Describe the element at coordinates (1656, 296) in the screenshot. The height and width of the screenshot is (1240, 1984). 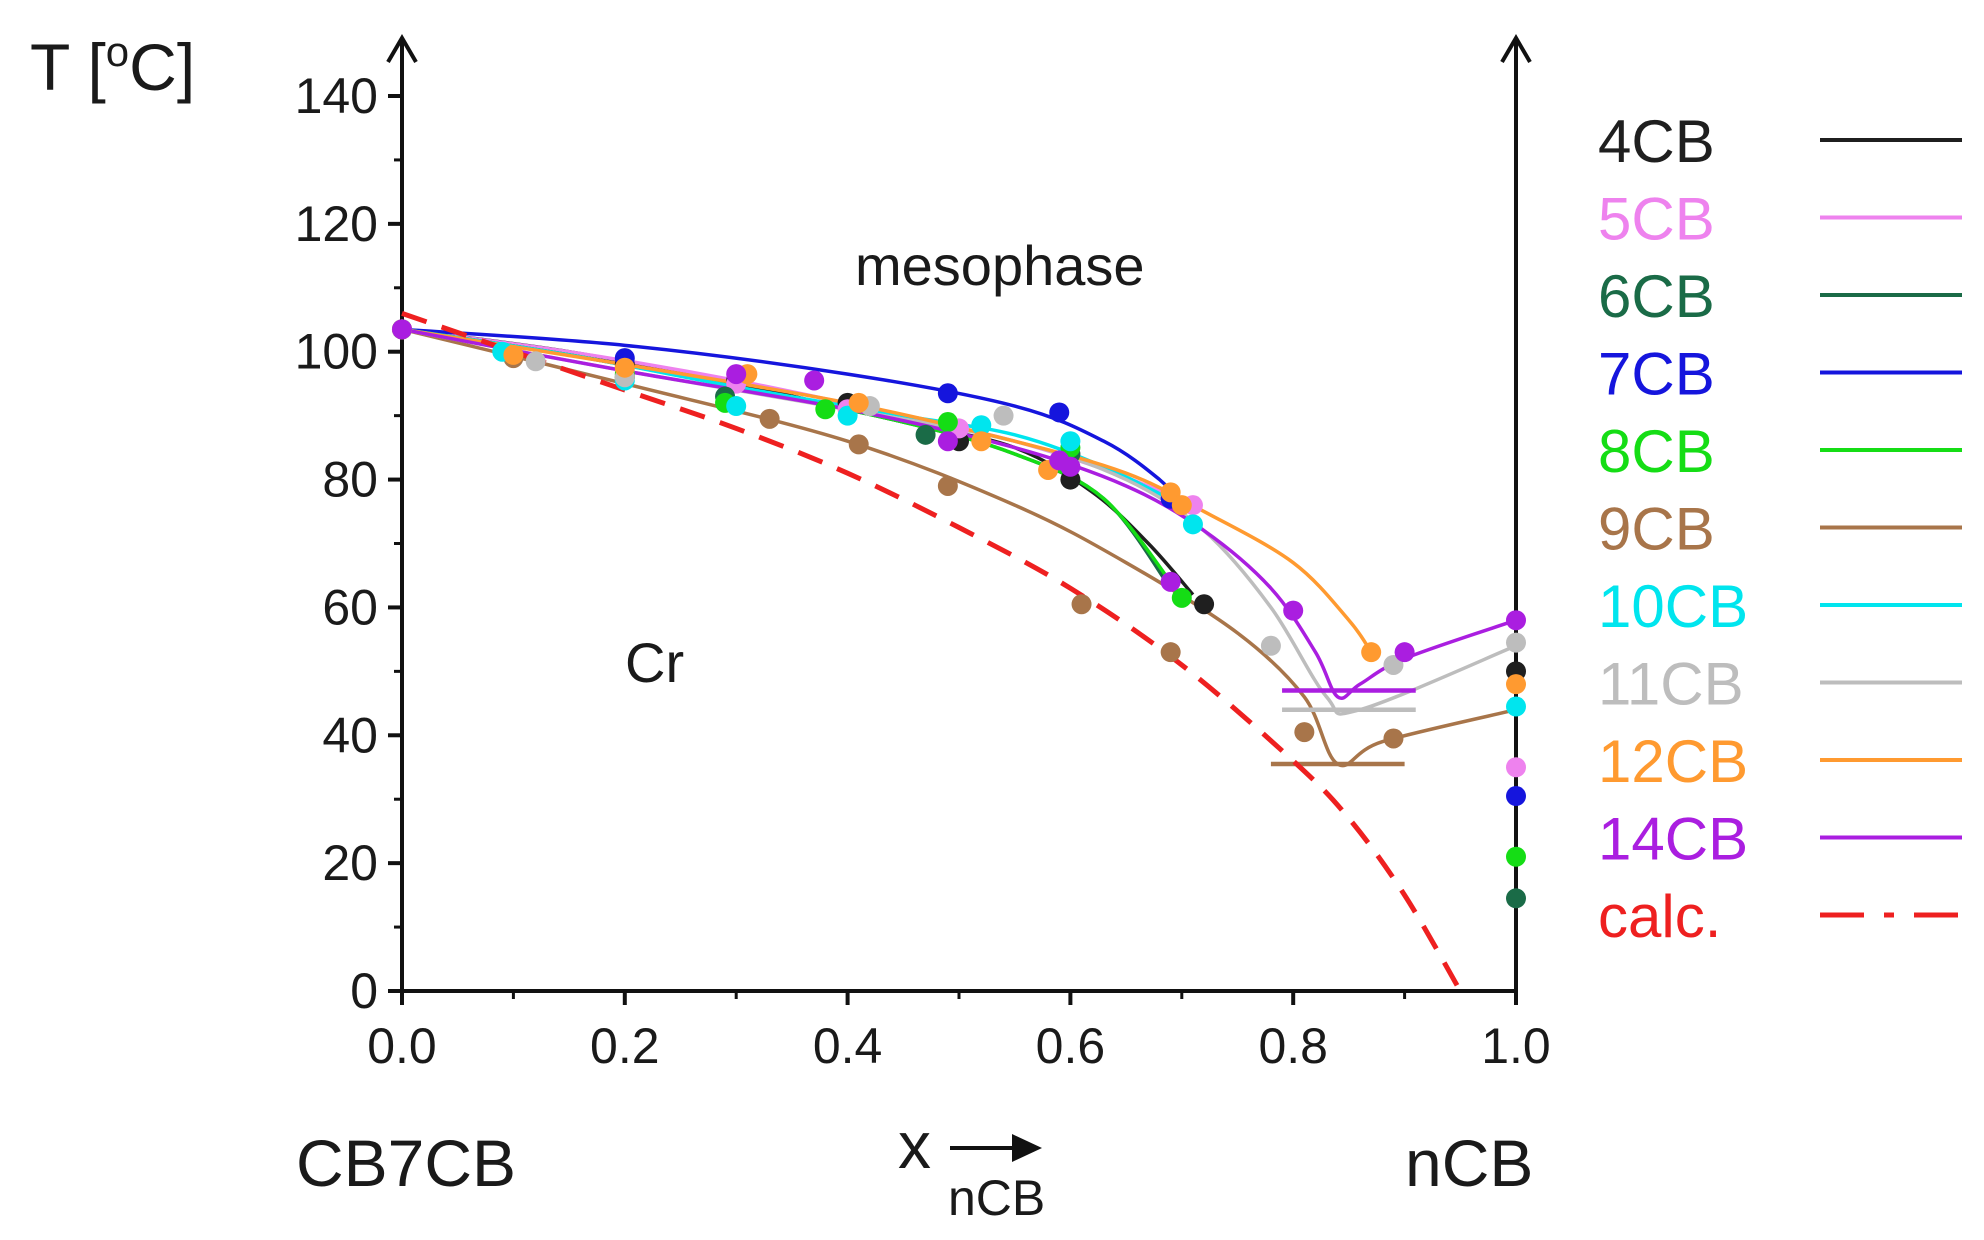
I see `legend-label-6cb: 6CB` at that location.